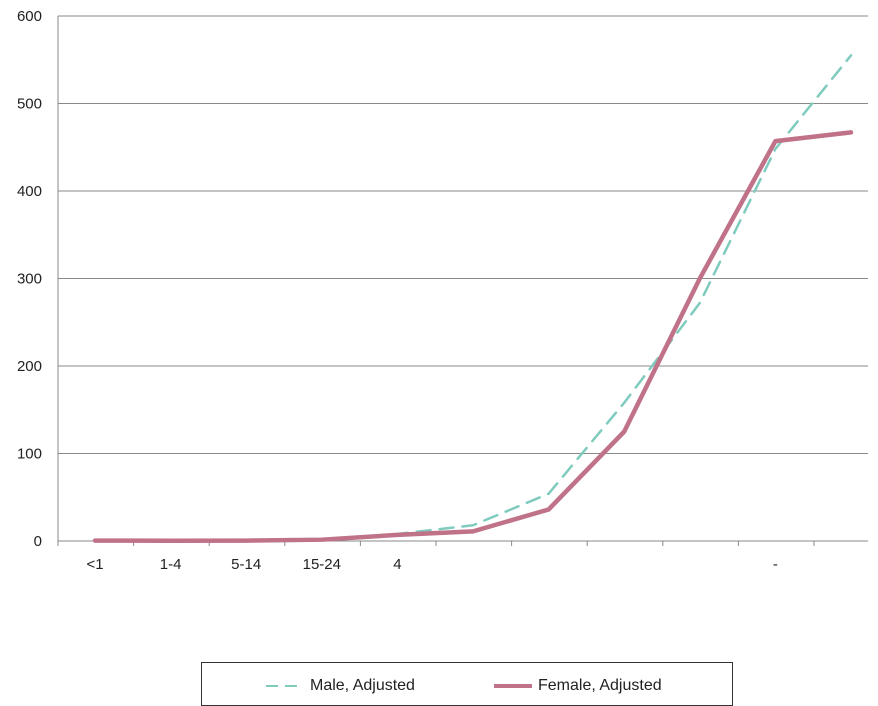 The height and width of the screenshot is (706, 878). Describe the element at coordinates (29, 104) in the screenshot. I see `y-tick-label: 500` at that location.